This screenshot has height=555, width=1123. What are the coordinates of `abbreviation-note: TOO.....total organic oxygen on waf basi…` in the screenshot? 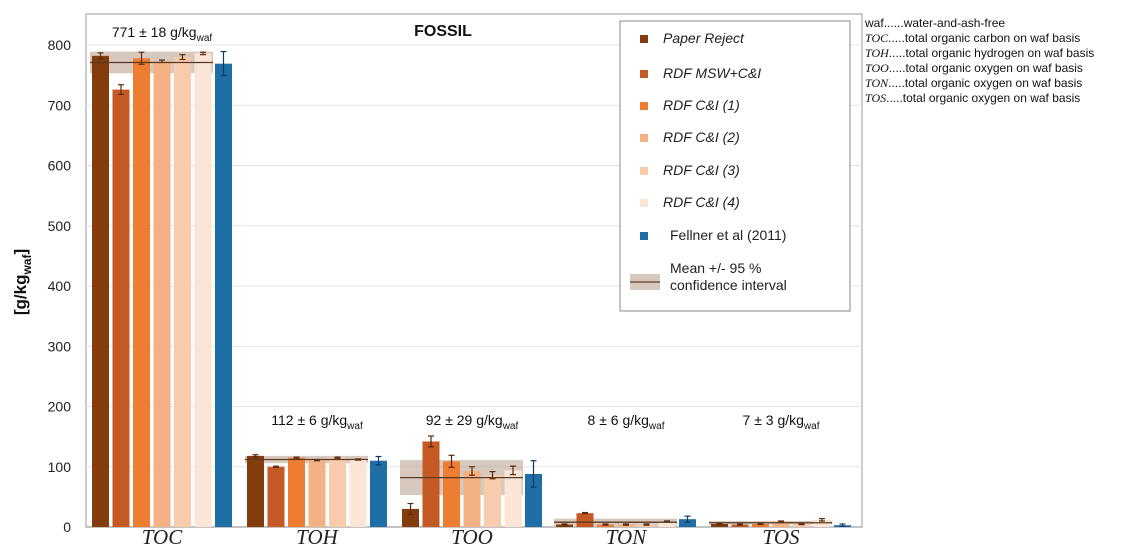 It's located at (974, 68).